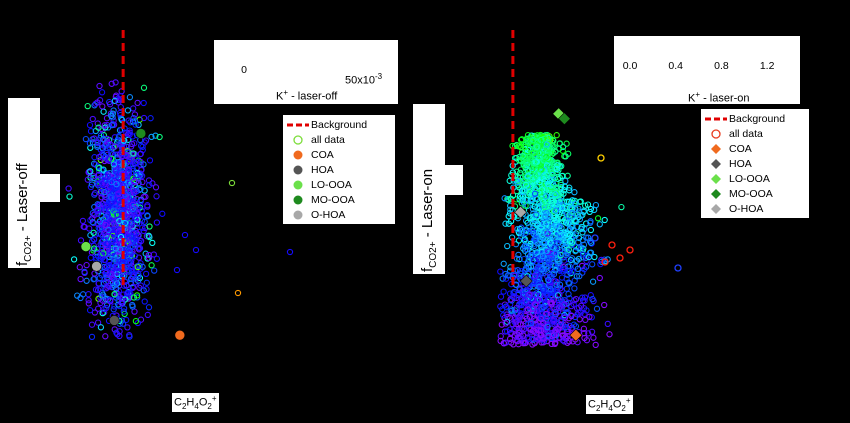  What do you see at coordinates (767, 66) in the screenshot?
I see `colorbar-tick-label: 1.2` at bounding box center [767, 66].